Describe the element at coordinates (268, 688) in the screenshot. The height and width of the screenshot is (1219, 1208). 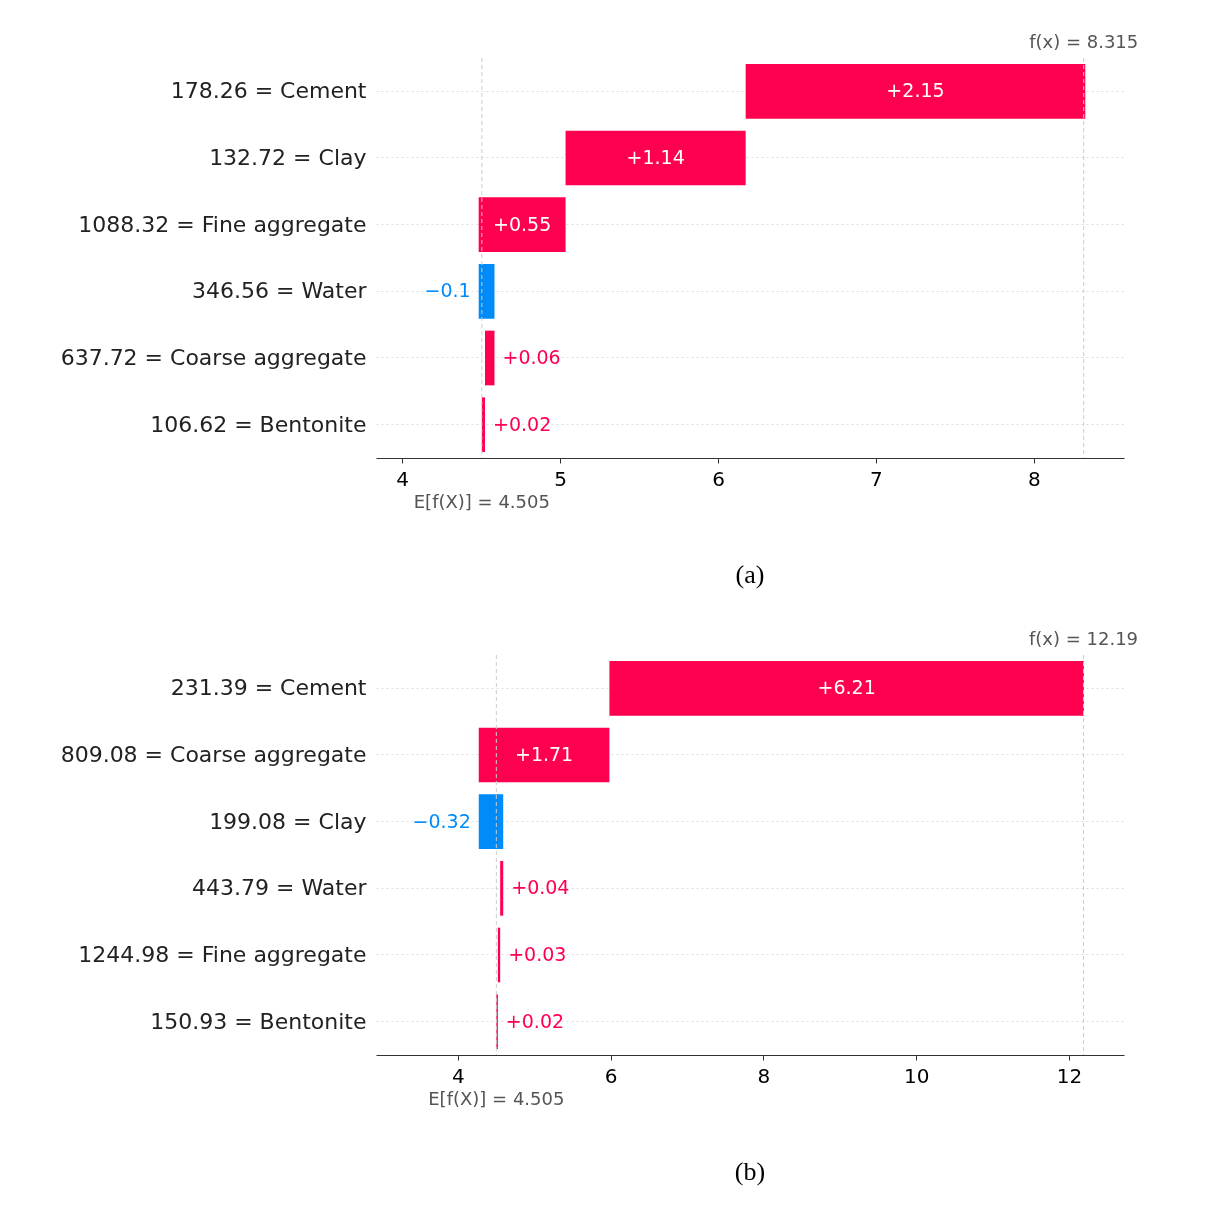
I see `y-tick-label: 231.39 = Cement` at that location.